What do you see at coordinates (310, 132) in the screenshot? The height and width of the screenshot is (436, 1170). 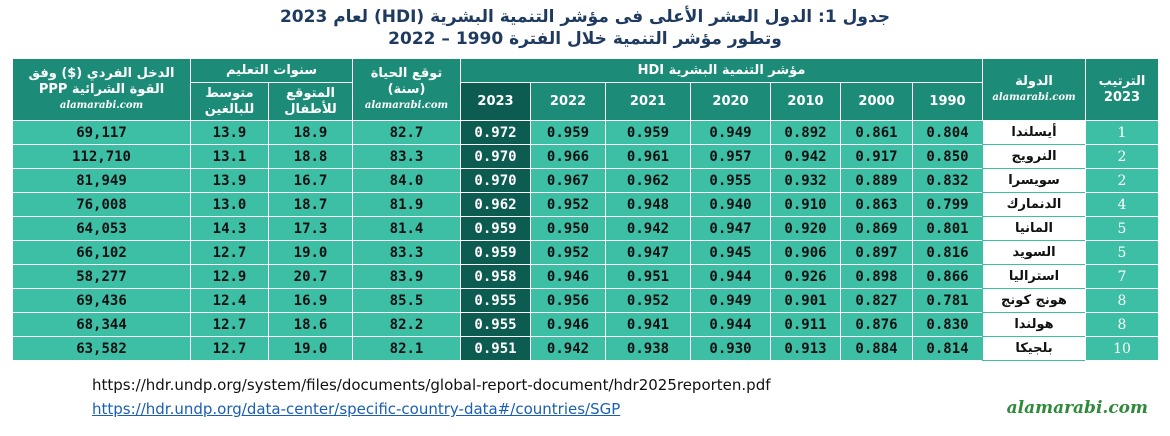 I see `table-cell: 18.9` at bounding box center [310, 132].